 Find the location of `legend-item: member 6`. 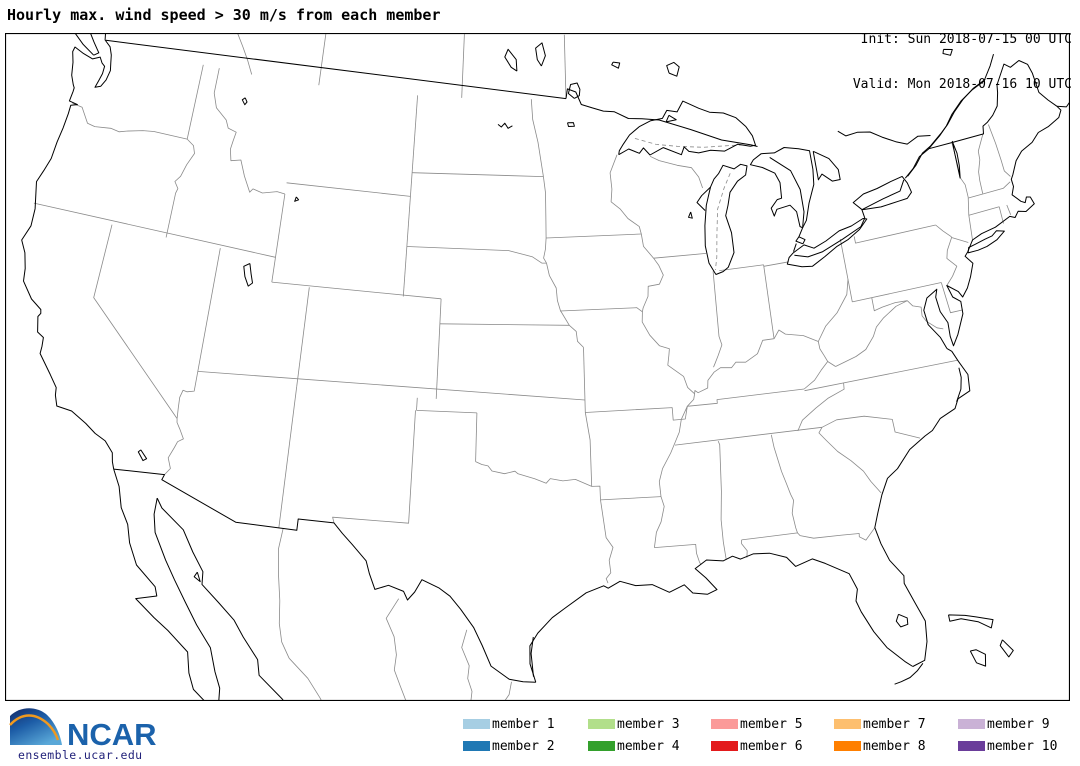

legend-item: member 6 is located at coordinates (757, 746).